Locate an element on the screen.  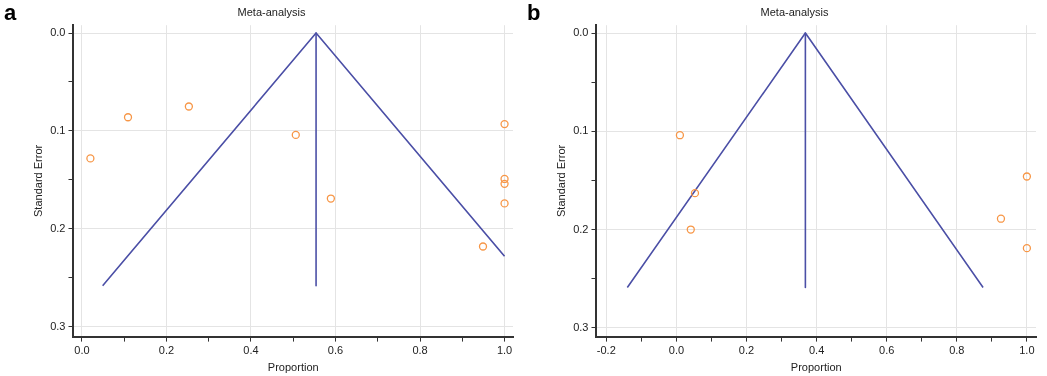
text: b is located at coordinates (534, 13).